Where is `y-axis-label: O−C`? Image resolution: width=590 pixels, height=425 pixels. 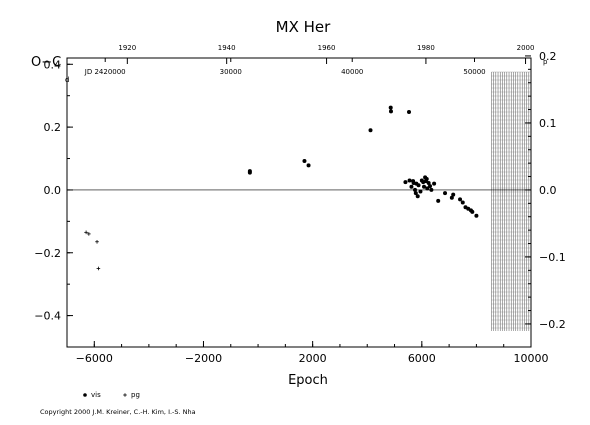 y-axis-label: O−C is located at coordinates (46, 62).